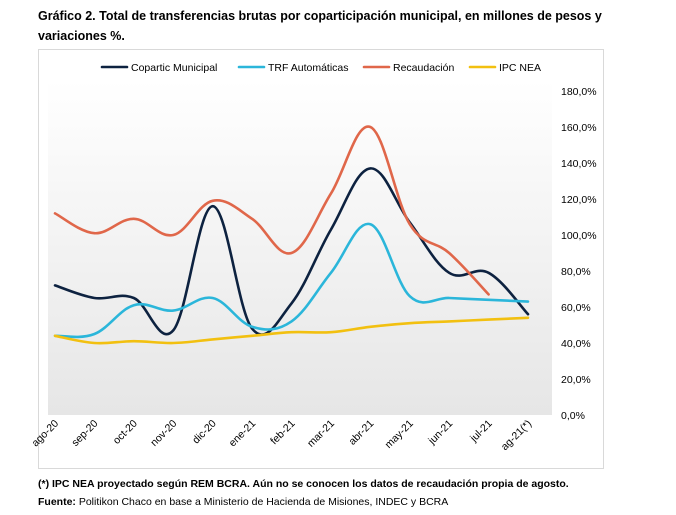 The image size is (676, 515). What do you see at coordinates (520, 68) in the screenshot?
I see `legend-label: IPC NEA` at bounding box center [520, 68].